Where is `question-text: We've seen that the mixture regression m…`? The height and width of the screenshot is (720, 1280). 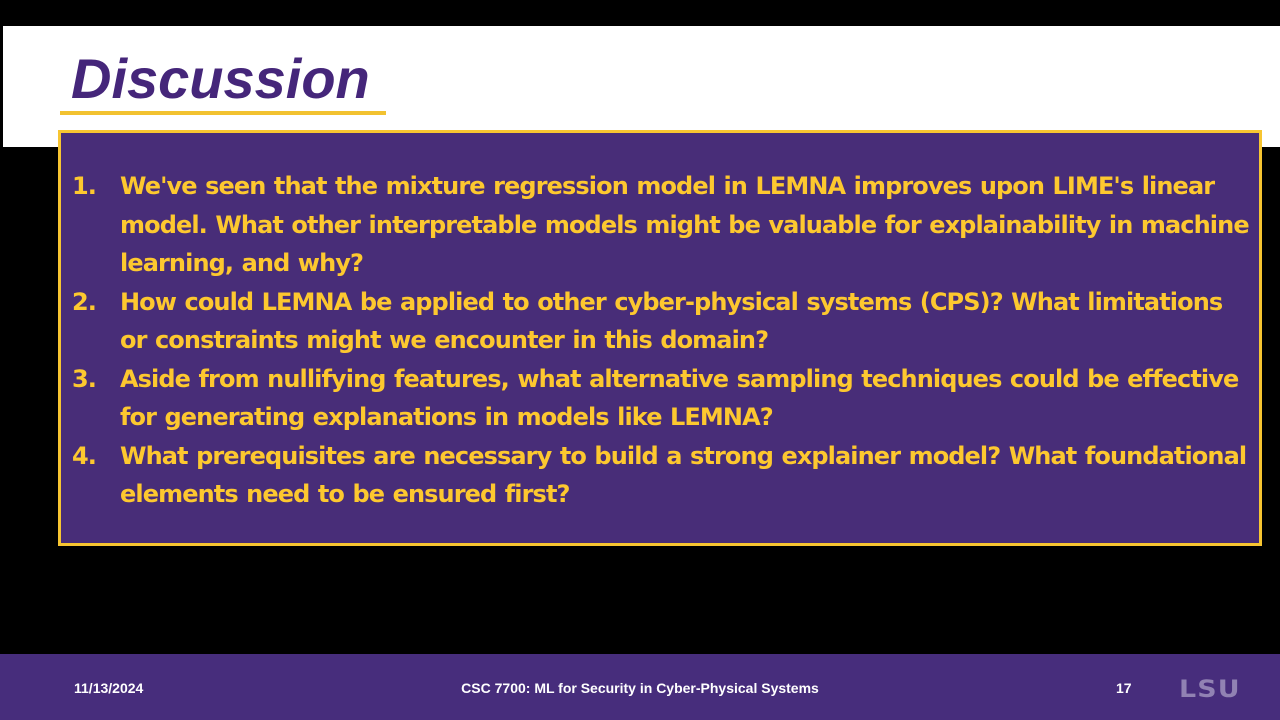
question-text: We've seen that the mixture regression m… is located at coordinates (685, 224).